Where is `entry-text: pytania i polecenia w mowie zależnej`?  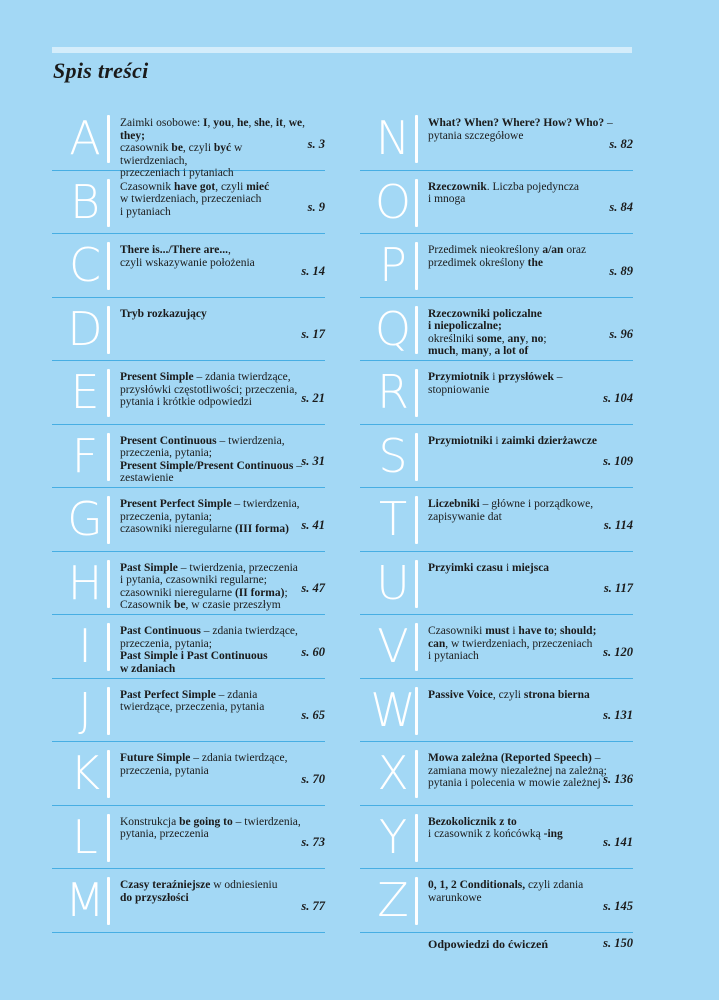 entry-text: pytania i polecenia w mowie zależnej is located at coordinates (514, 783).